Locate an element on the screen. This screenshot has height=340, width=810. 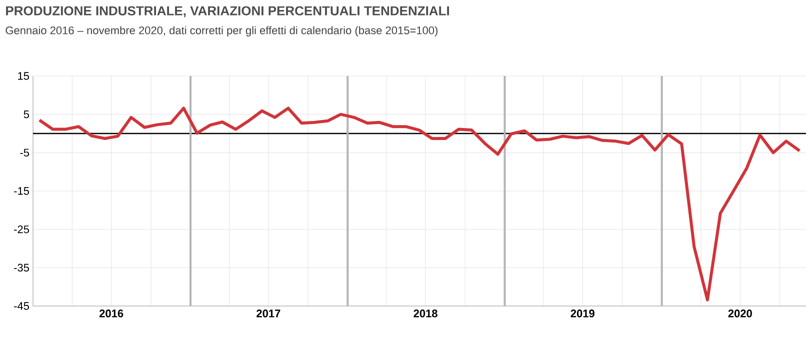
x-tick-label: 2017 is located at coordinates (268, 314).